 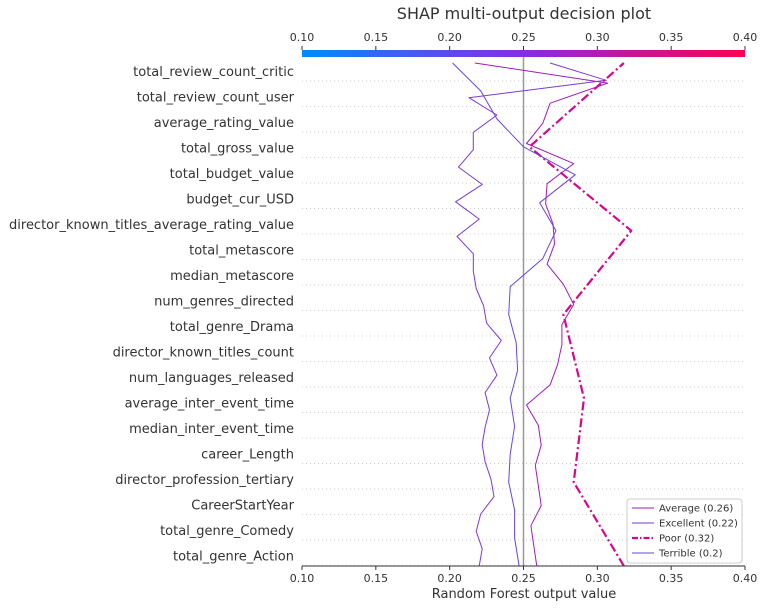 What do you see at coordinates (698, 524) in the screenshot?
I see `legend-label: Excellent (0.22)` at bounding box center [698, 524].